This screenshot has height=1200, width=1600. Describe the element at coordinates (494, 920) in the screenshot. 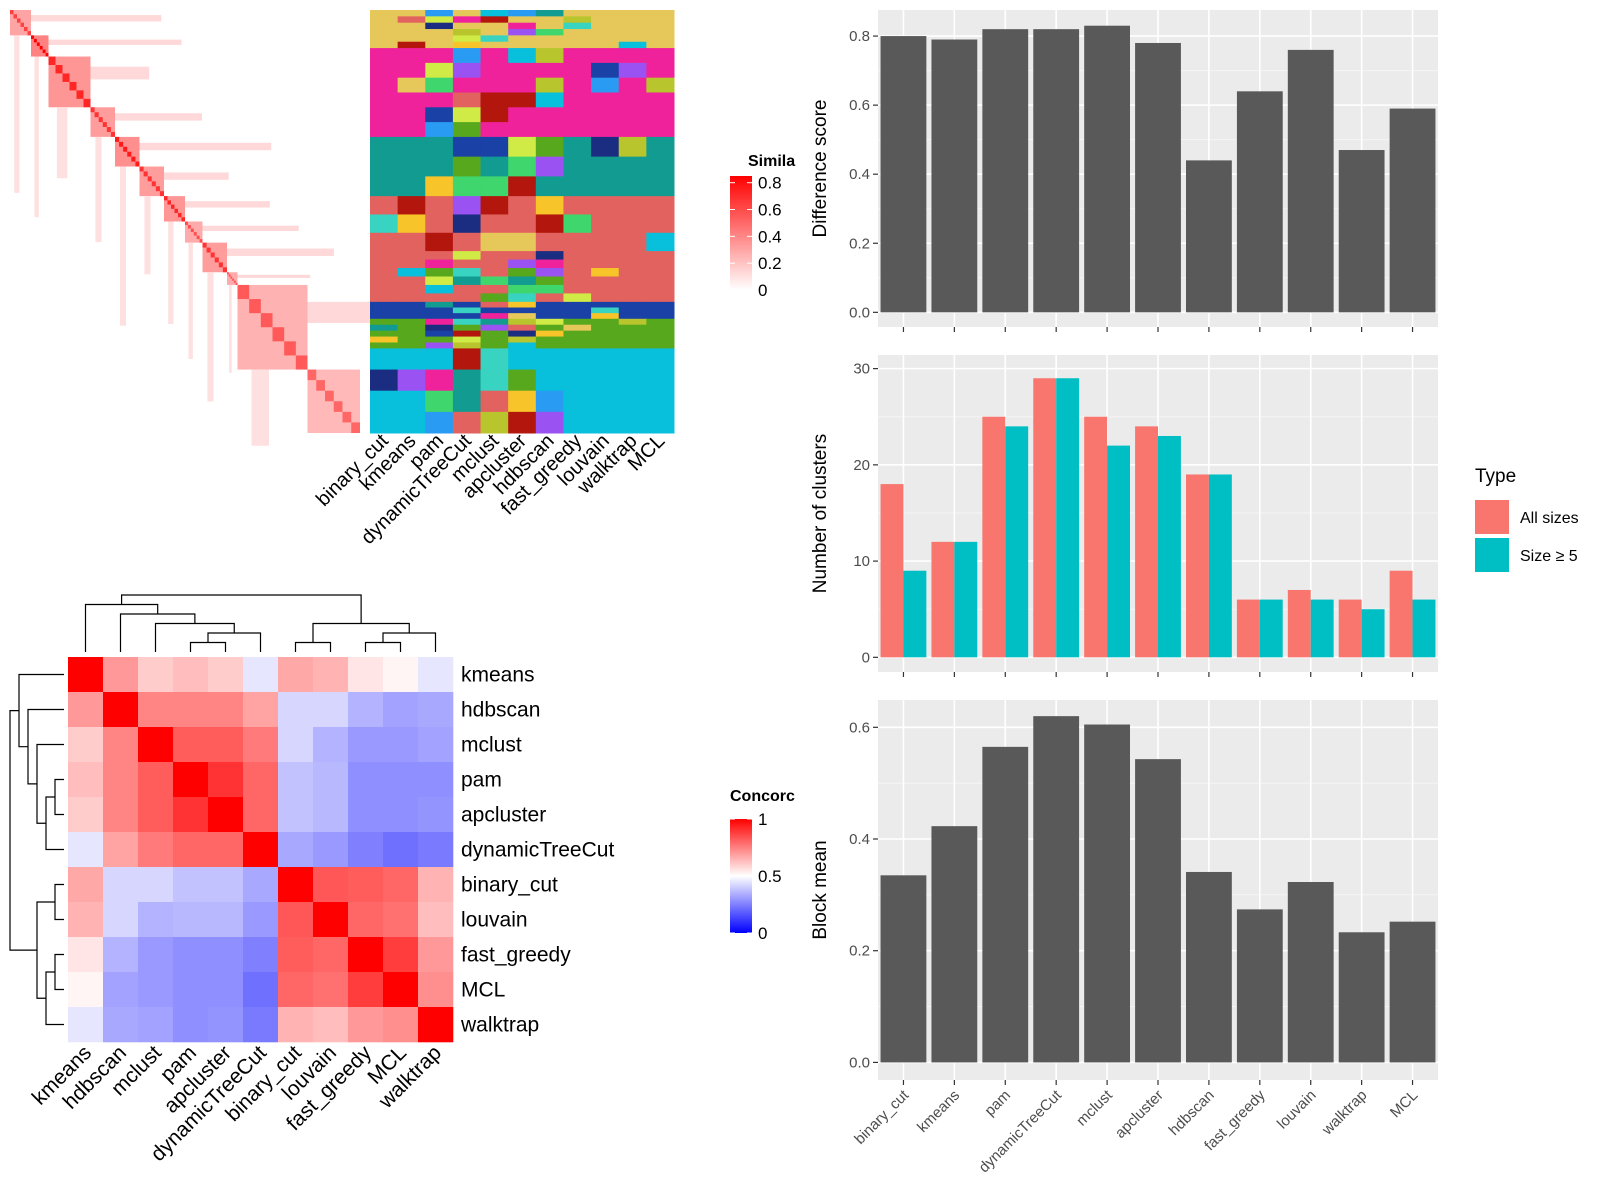

I see `concordance-row-label: louvain` at that location.